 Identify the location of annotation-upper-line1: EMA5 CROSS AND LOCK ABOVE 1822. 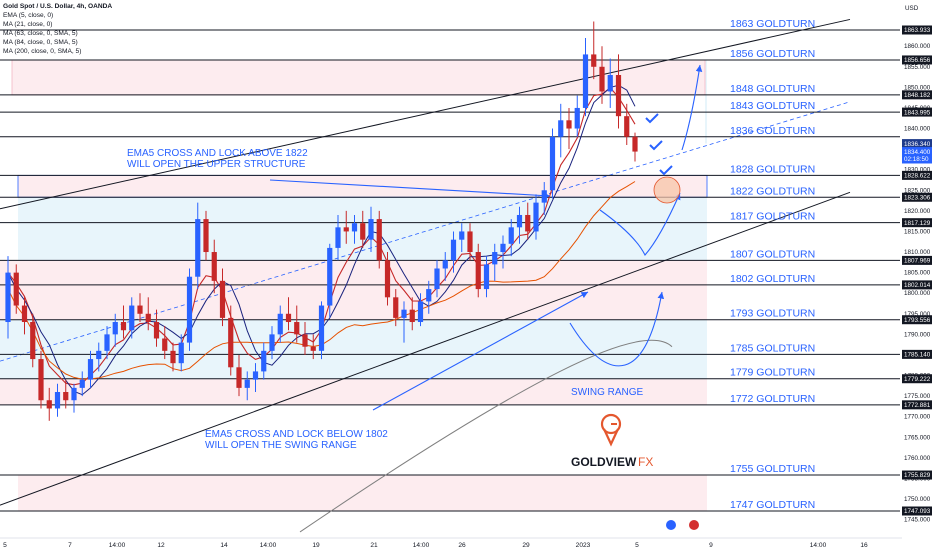
(217, 153).